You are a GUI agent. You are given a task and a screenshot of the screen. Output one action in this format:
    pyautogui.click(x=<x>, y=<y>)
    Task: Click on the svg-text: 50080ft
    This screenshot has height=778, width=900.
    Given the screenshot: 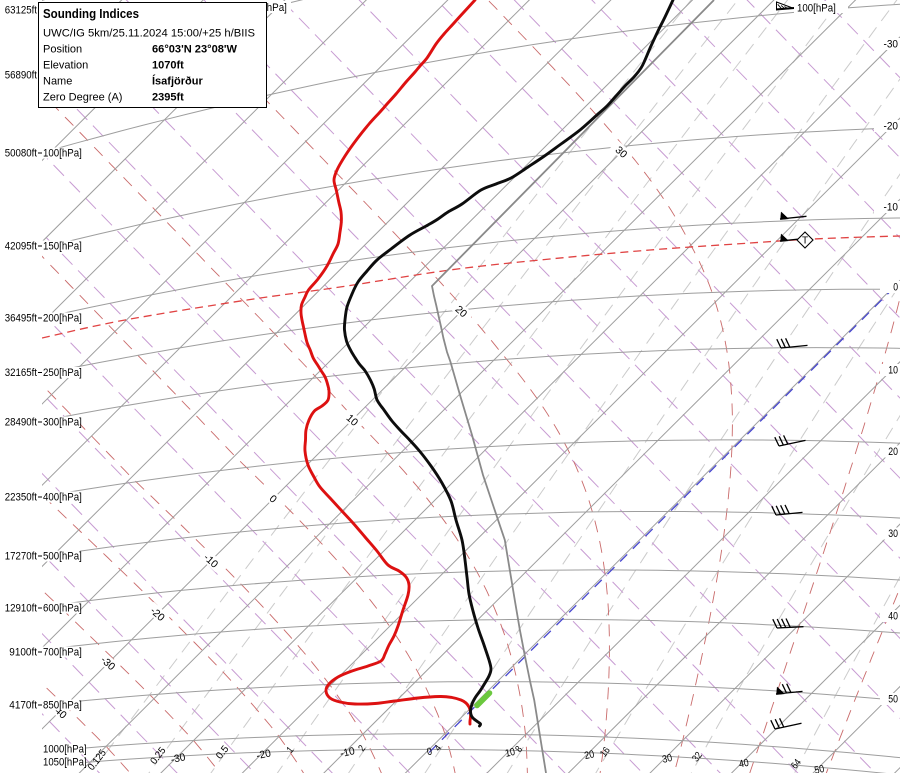 What is the action you would take?
    pyautogui.click(x=21, y=154)
    